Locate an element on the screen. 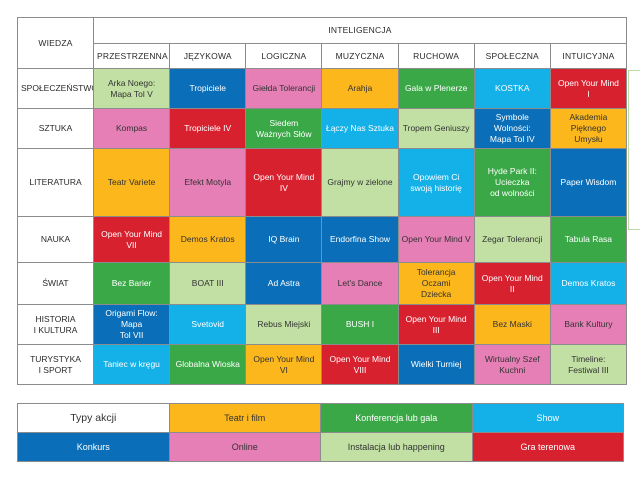  action-name-line: Tropem Geniuszy is located at coordinates (436, 128).